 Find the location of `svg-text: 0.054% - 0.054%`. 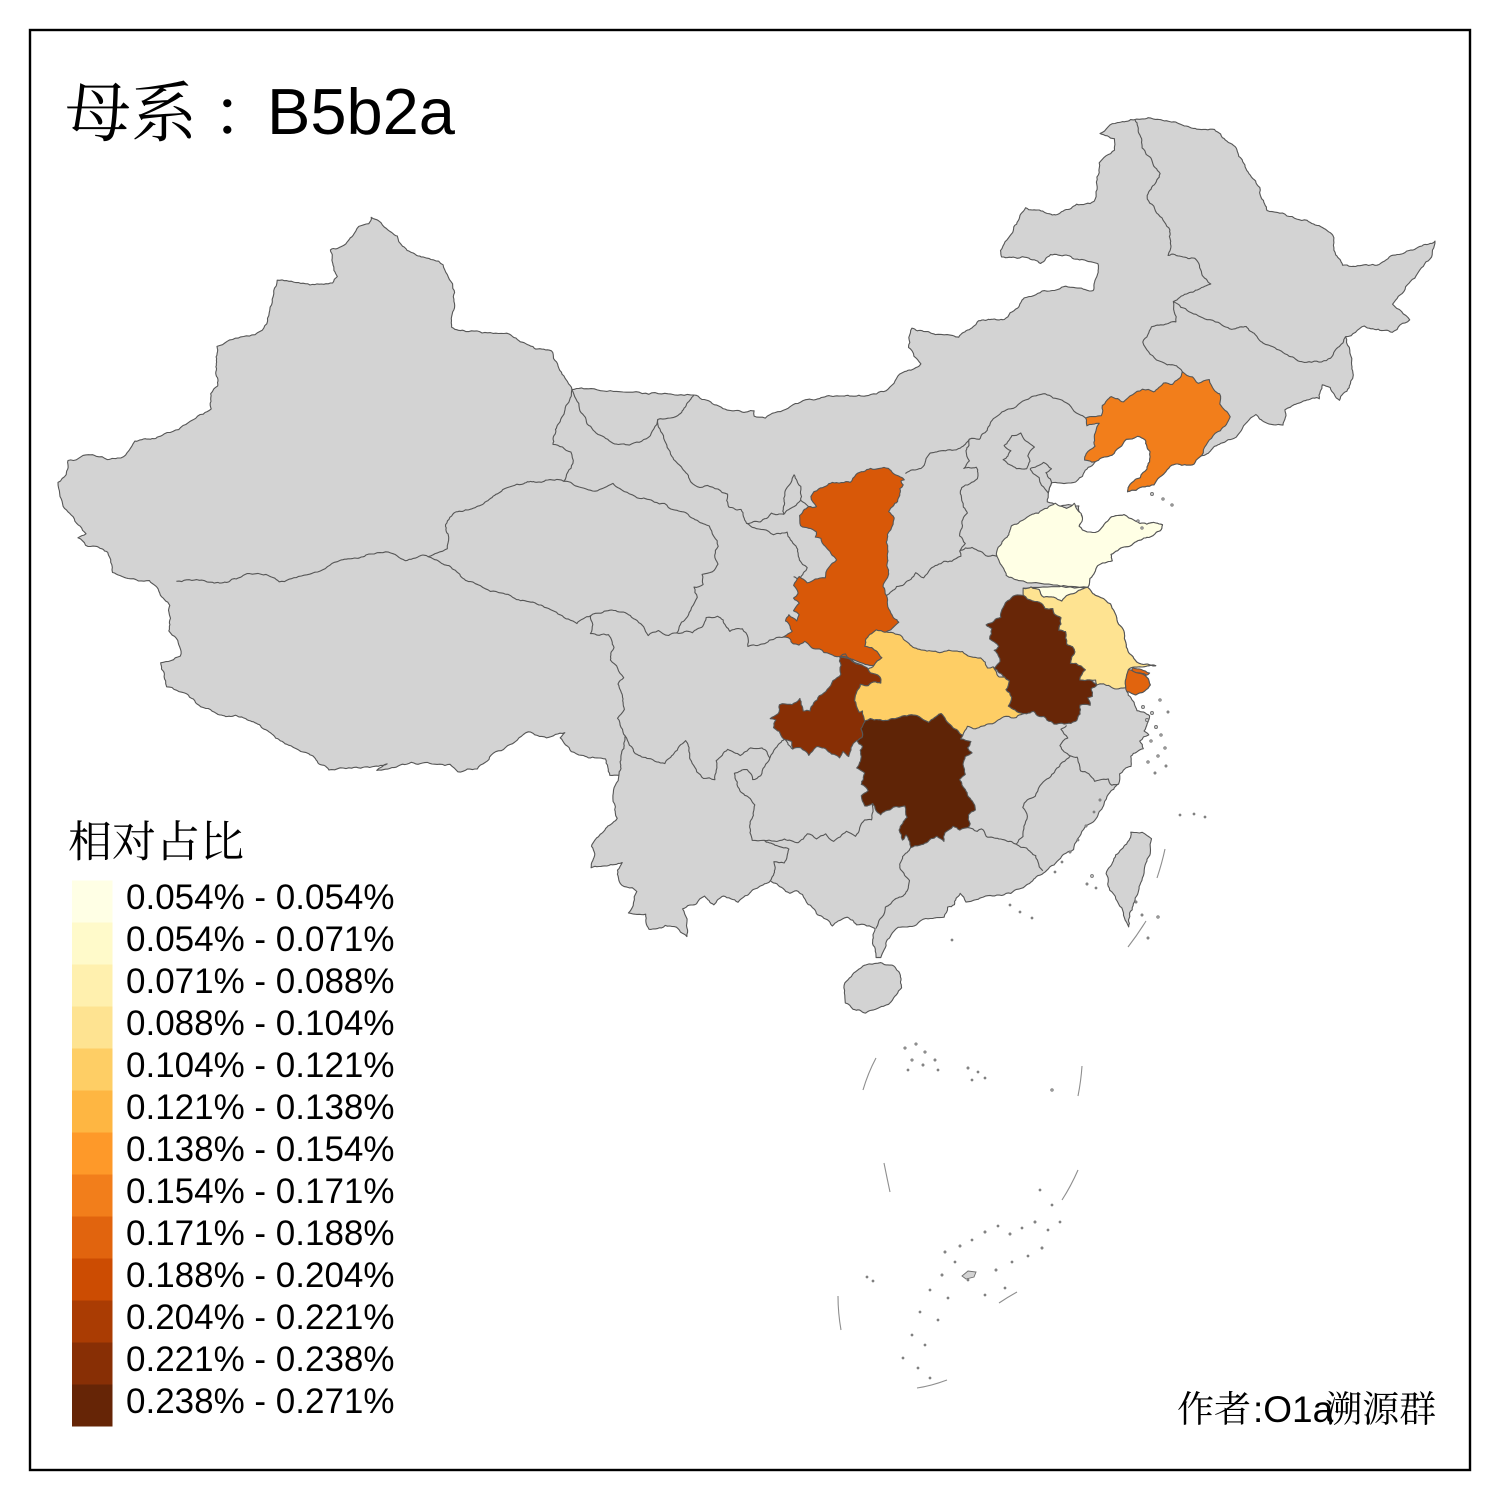

svg-text: 0.054% - 0.054% is located at coordinates (260, 897).